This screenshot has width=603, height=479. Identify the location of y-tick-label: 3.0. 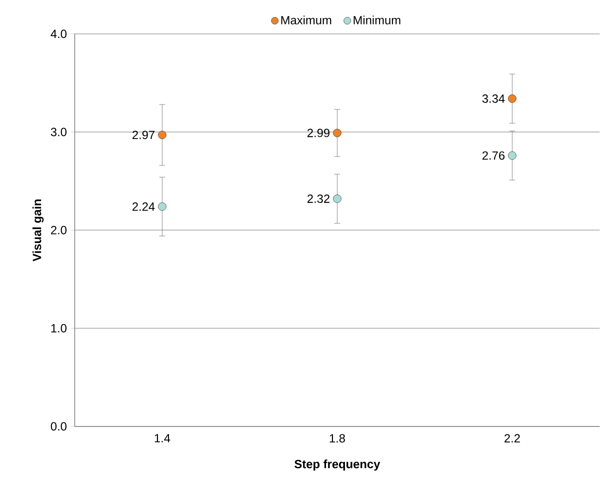
(58, 132).